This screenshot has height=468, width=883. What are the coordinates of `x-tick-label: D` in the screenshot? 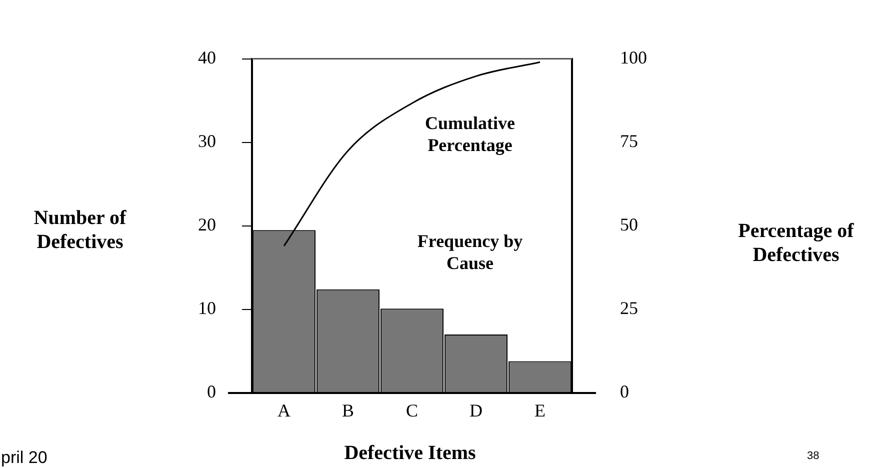 It's located at (476, 410).